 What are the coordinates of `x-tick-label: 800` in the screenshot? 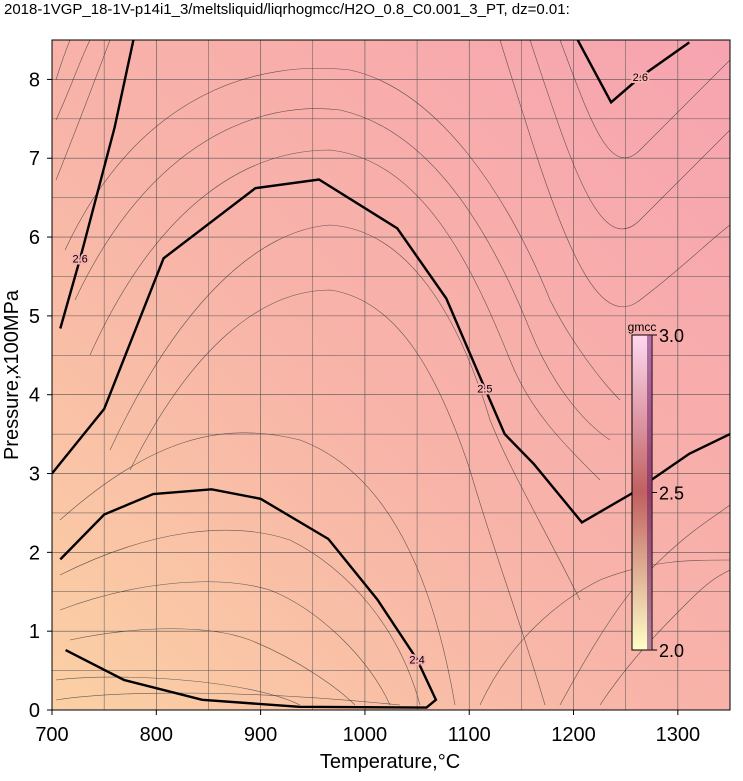 It's located at (156, 735).